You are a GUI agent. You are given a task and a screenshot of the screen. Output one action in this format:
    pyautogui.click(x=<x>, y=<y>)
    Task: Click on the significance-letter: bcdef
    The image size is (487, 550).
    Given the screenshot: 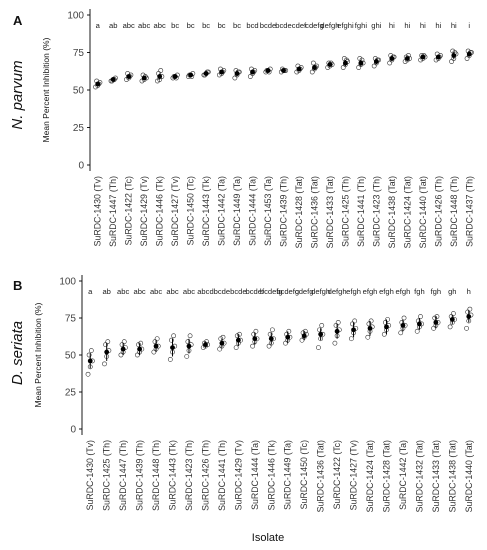 What is the action you would take?
    pyautogui.click(x=255, y=291)
    